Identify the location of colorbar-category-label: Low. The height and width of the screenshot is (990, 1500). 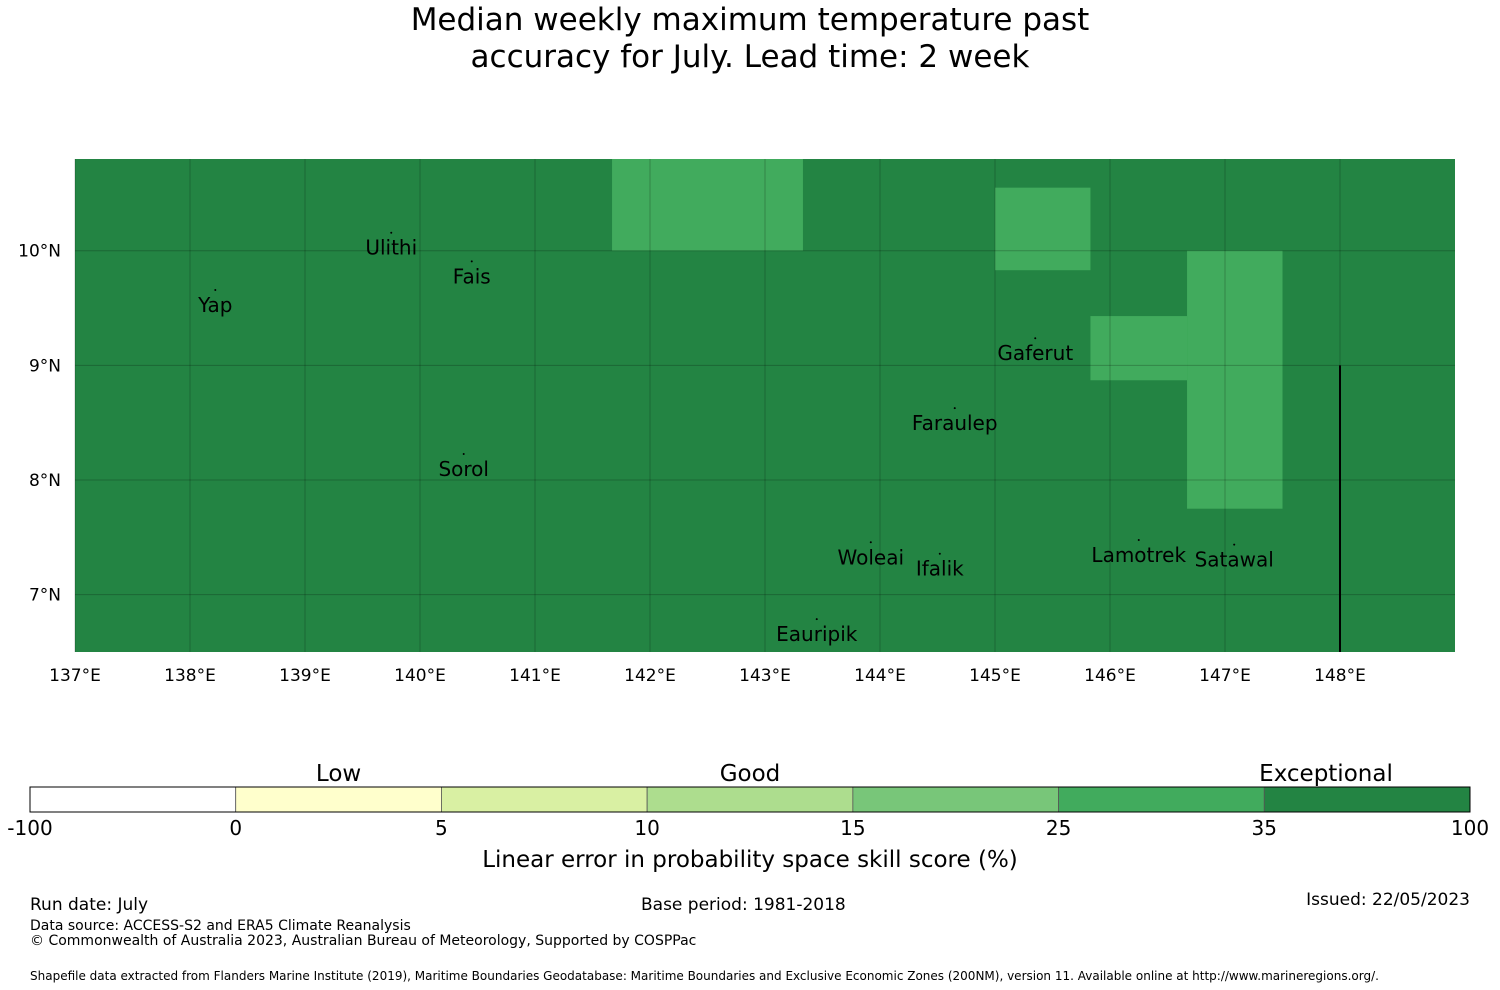
(338, 774).